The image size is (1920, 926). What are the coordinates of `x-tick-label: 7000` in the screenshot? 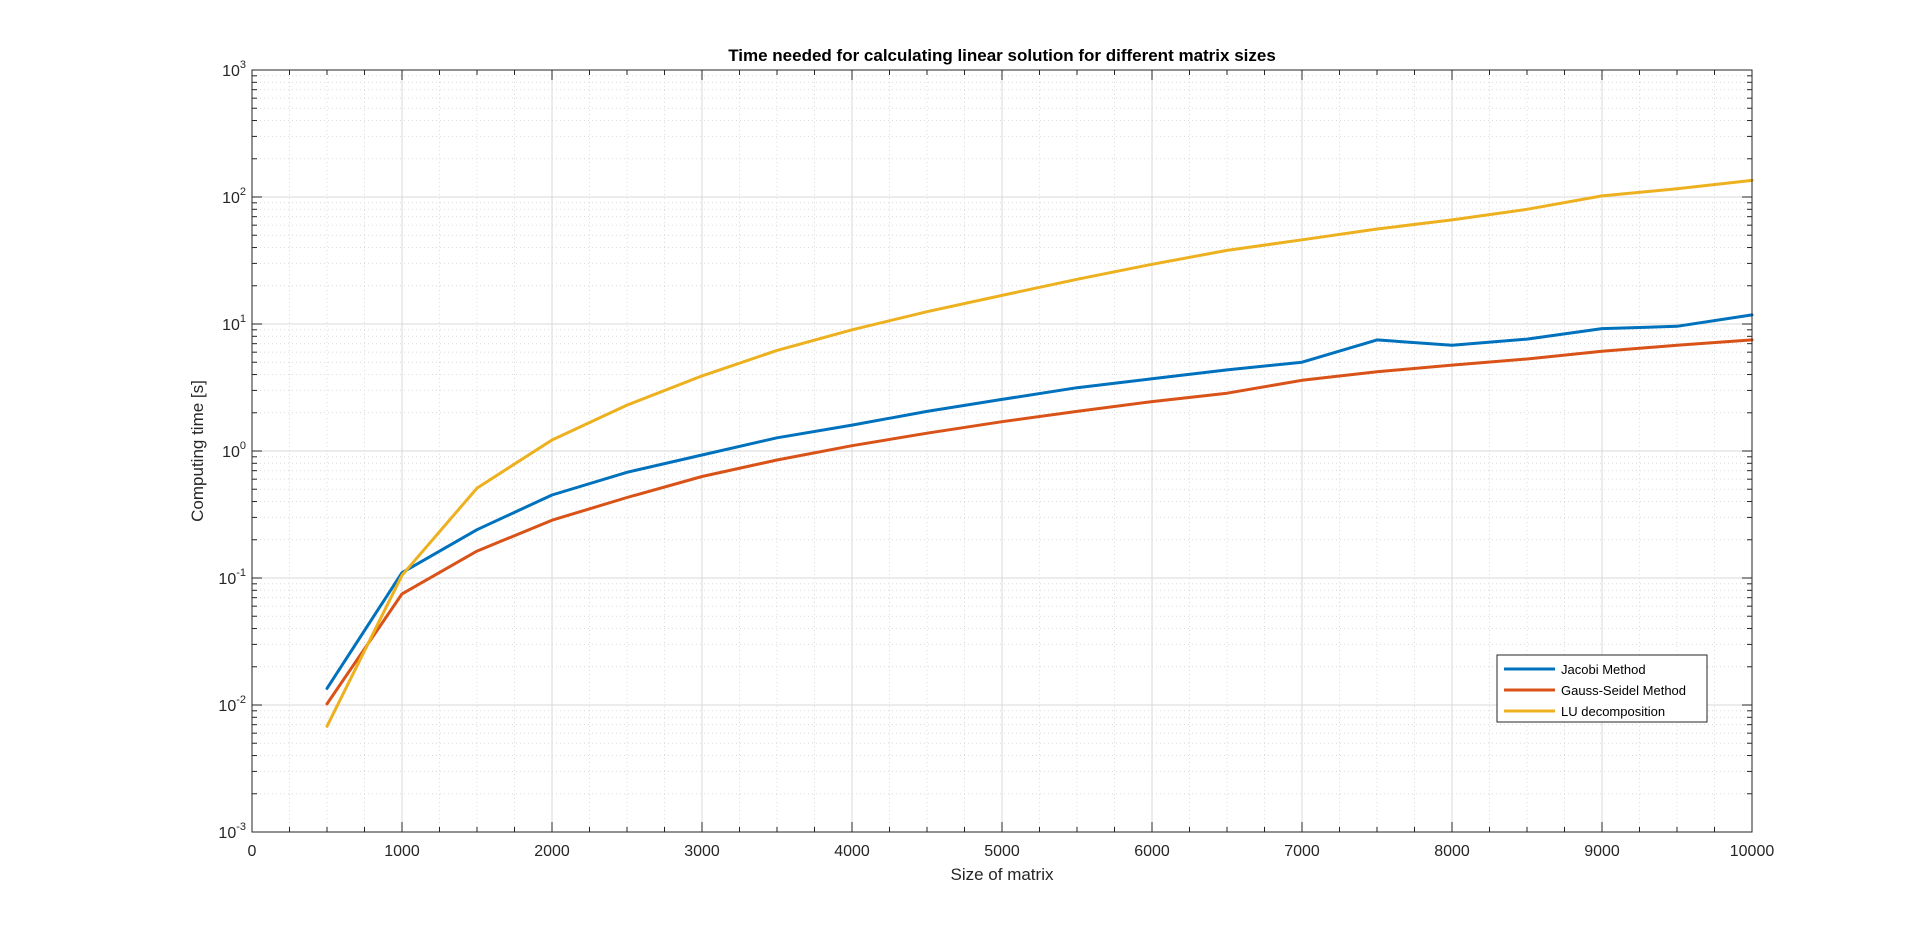 It's located at (1302, 851).